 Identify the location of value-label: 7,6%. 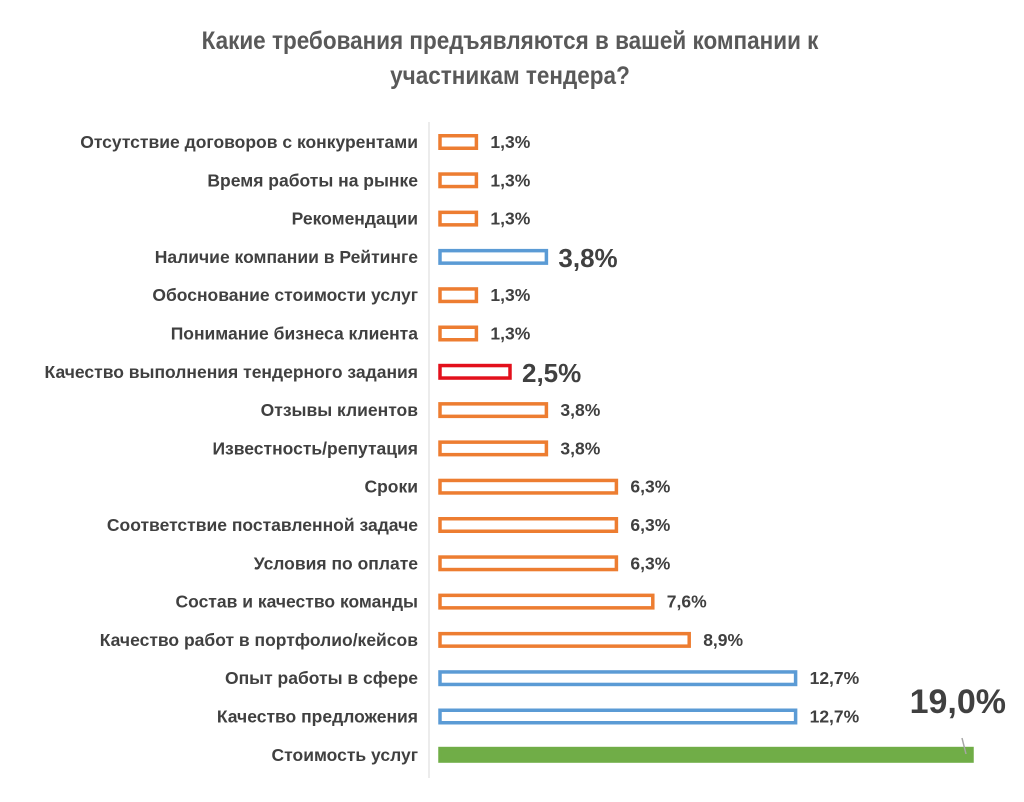
(687, 602).